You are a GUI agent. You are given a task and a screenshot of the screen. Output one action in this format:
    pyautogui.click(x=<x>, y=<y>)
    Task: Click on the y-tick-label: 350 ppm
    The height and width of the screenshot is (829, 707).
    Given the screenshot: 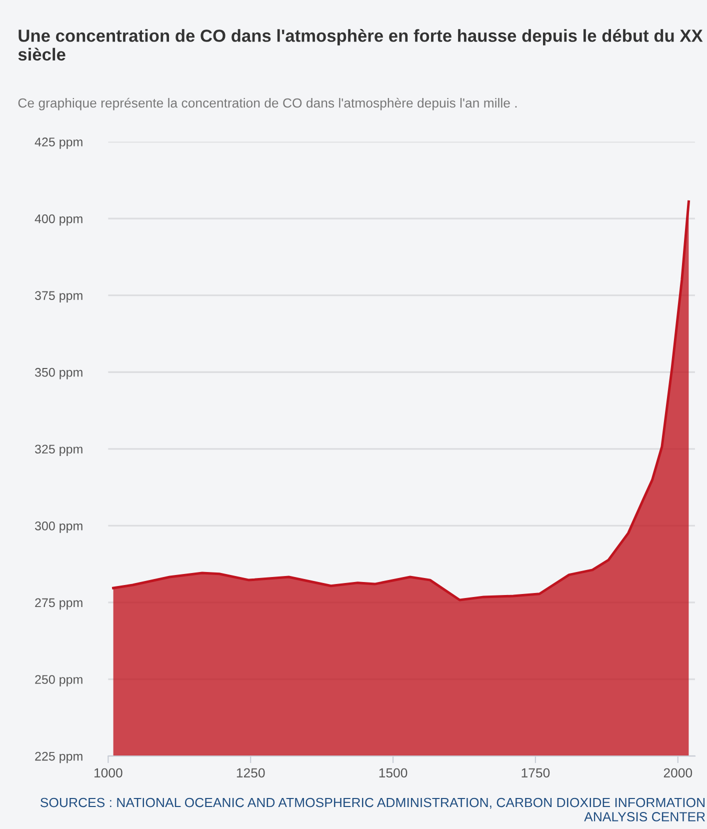 What is the action you would take?
    pyautogui.click(x=58, y=374)
    